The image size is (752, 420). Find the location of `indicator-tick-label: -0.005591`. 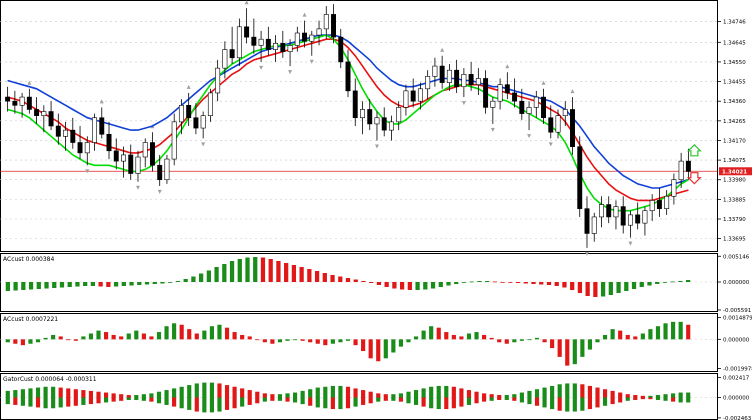

indicator-tick-label: -0.005591 is located at coordinates (737, 311).